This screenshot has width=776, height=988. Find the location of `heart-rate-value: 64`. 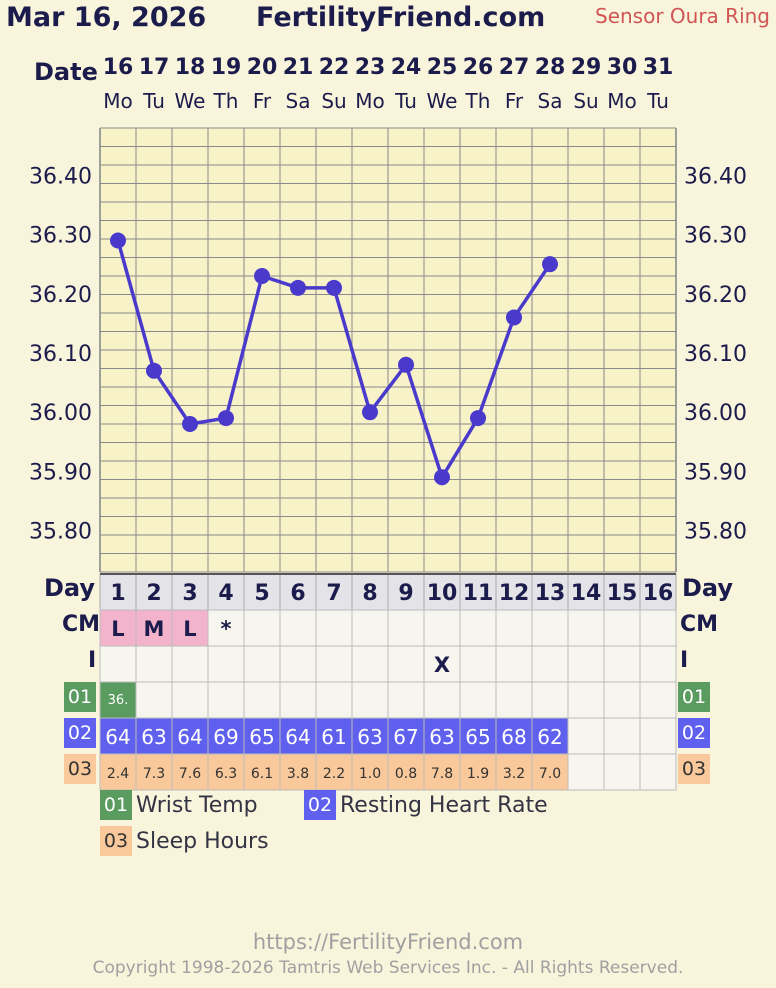

heart-rate-value: 64 is located at coordinates (117, 737).